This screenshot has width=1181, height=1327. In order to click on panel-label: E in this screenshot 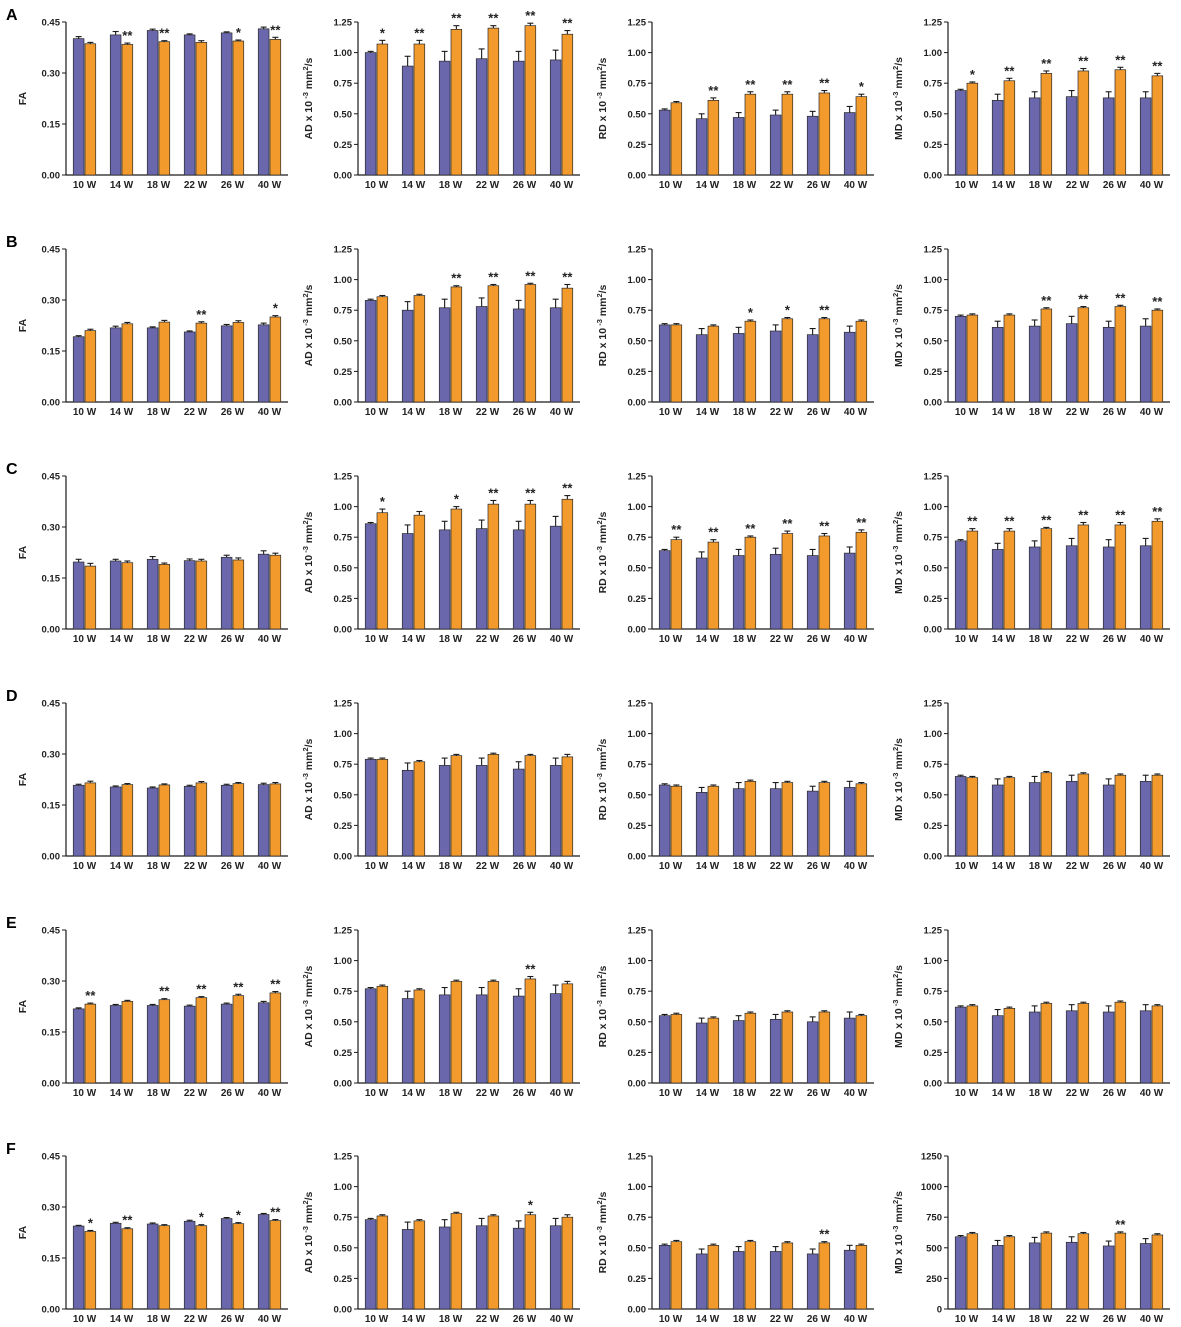, I will do `click(11, 923)`.